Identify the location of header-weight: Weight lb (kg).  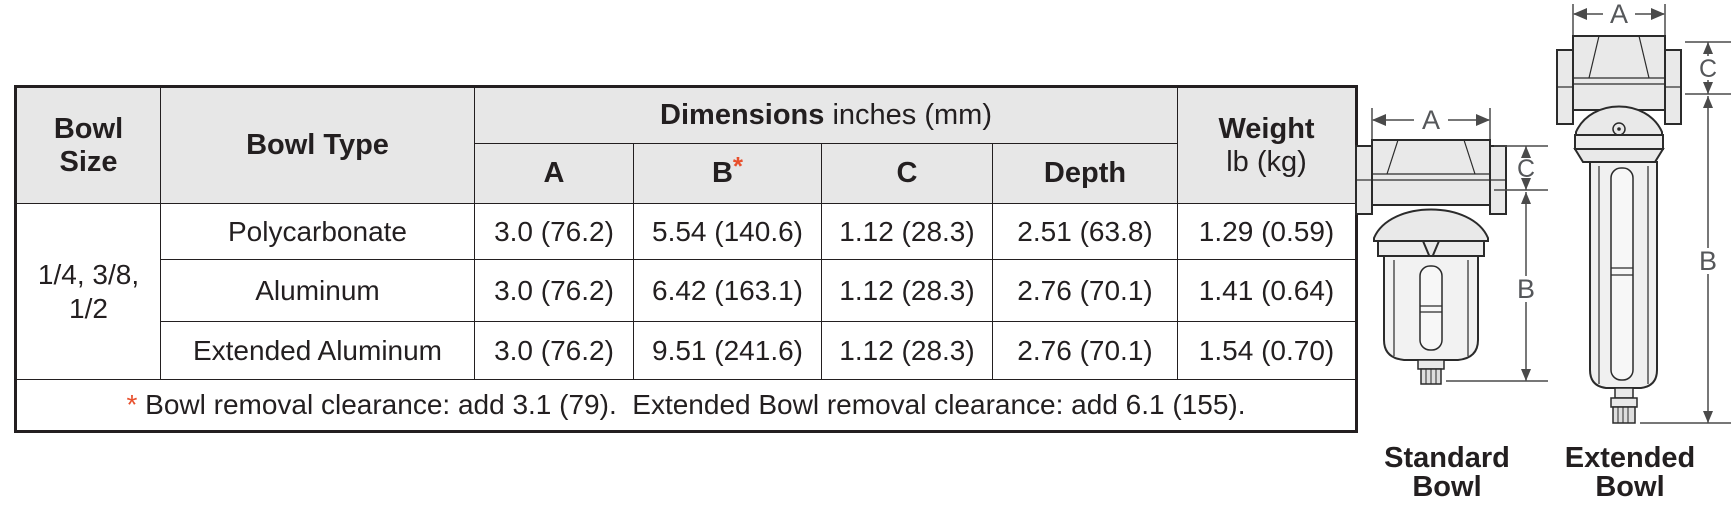
(1267, 145).